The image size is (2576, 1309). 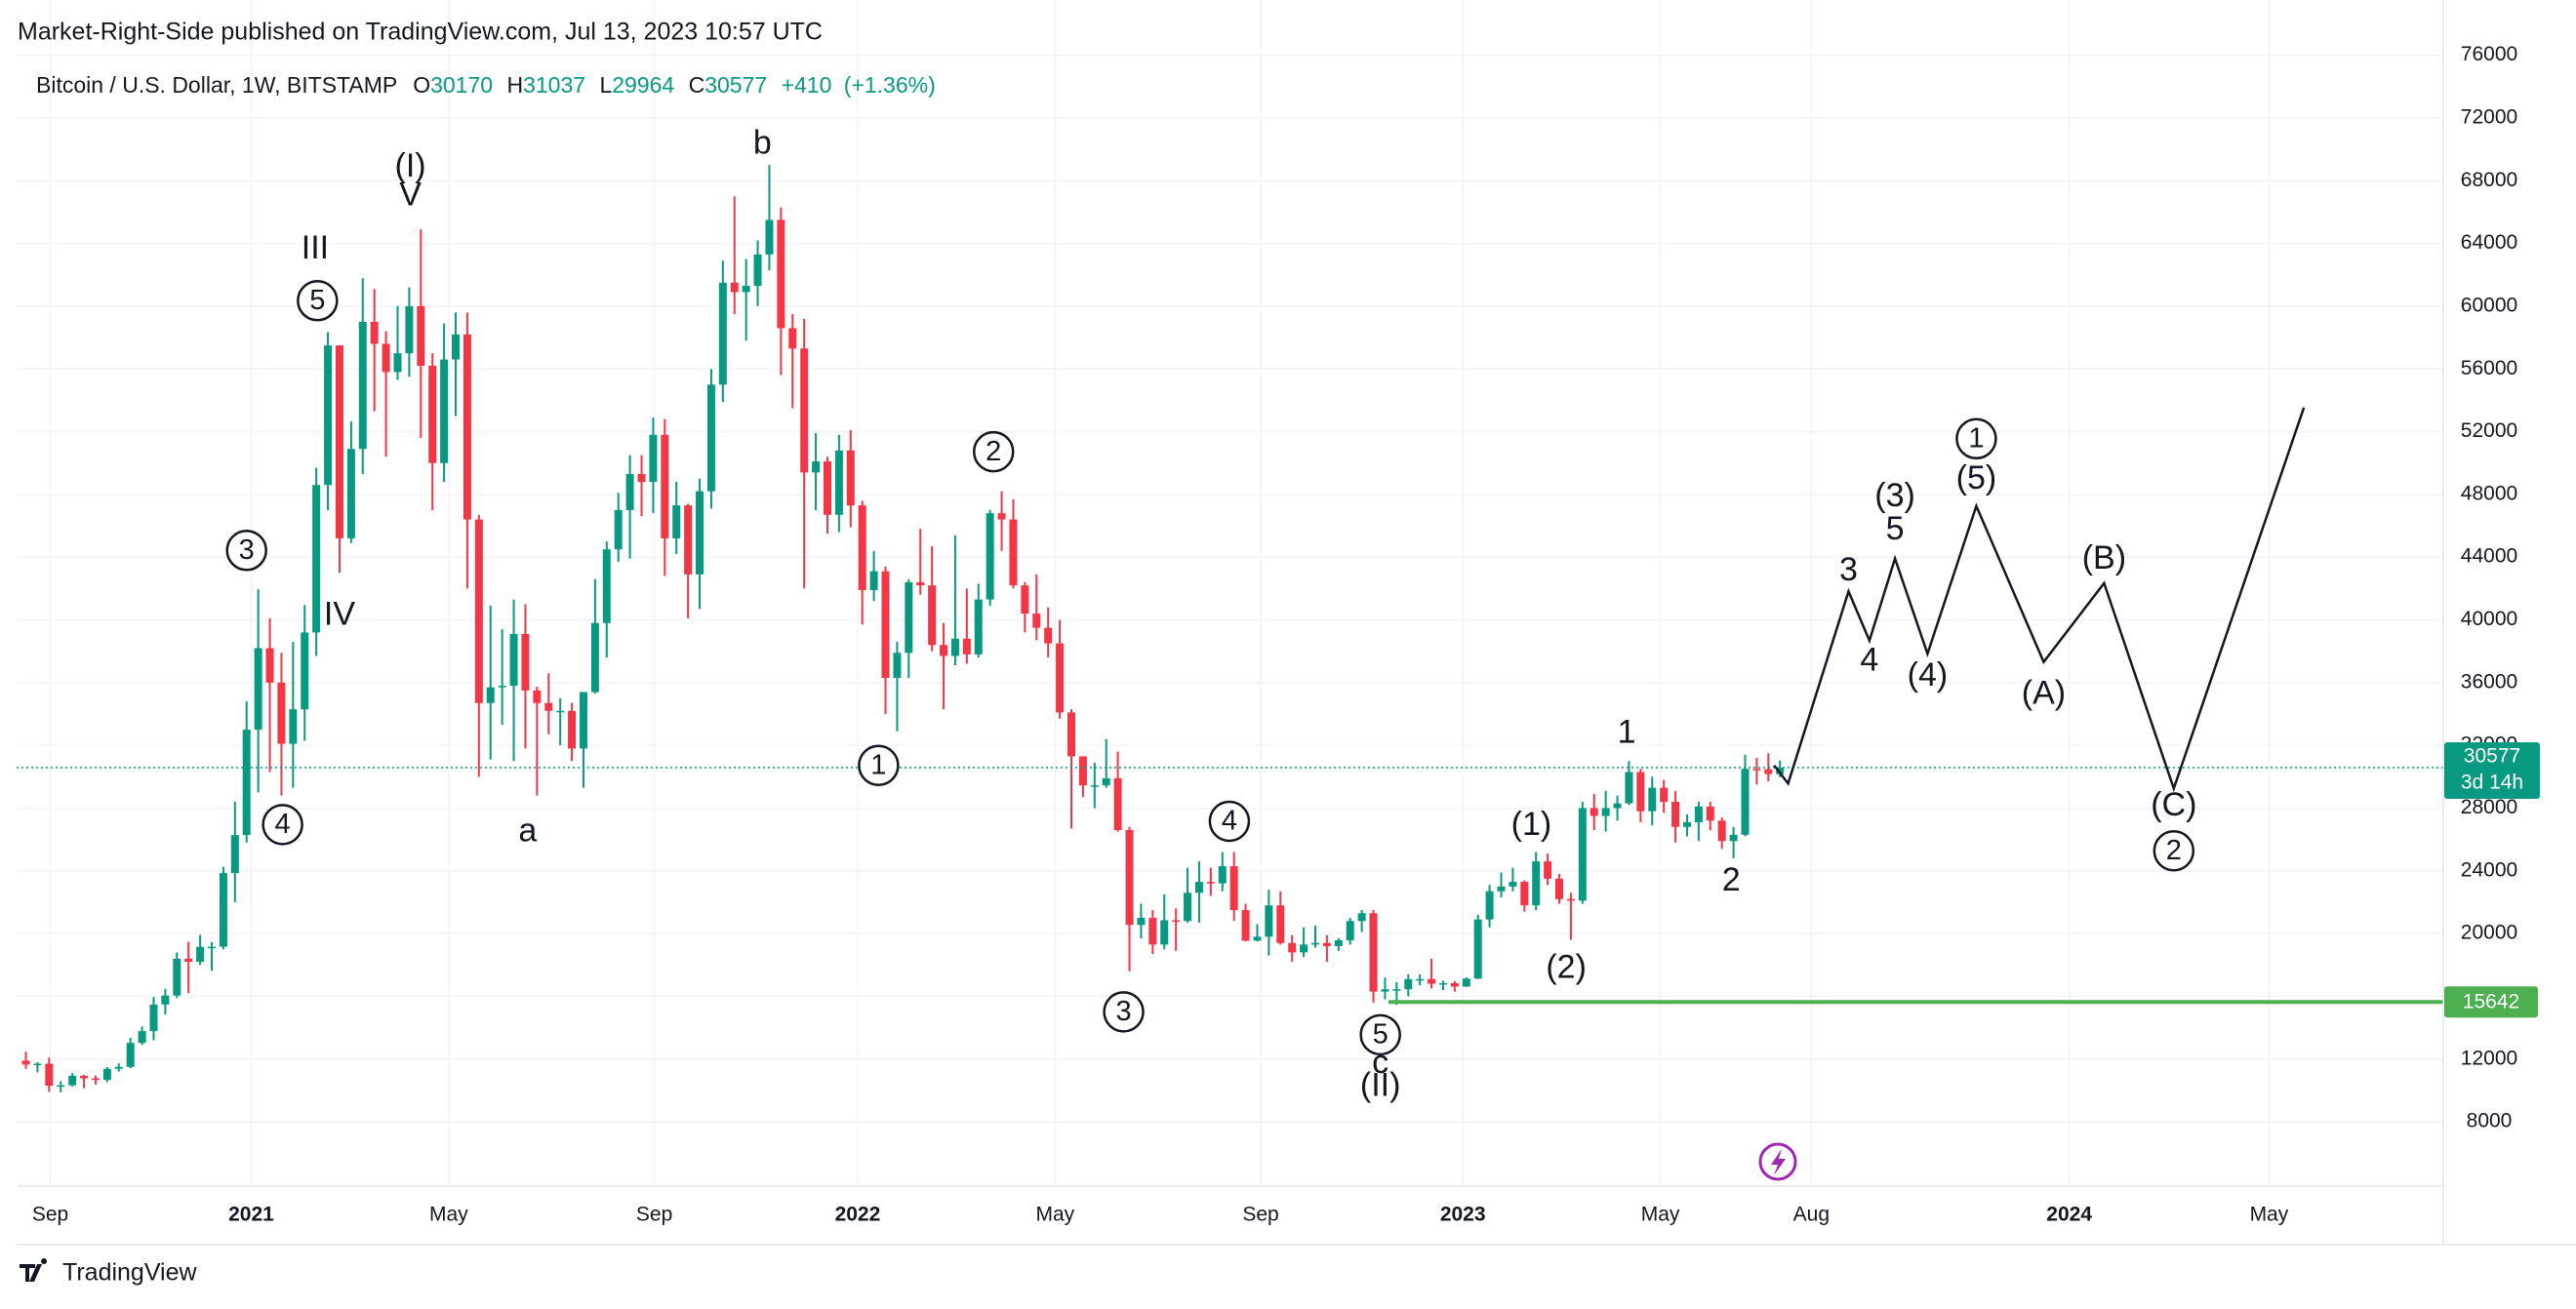 What do you see at coordinates (410, 165) in the screenshot?
I see `wave-label: (I)` at bounding box center [410, 165].